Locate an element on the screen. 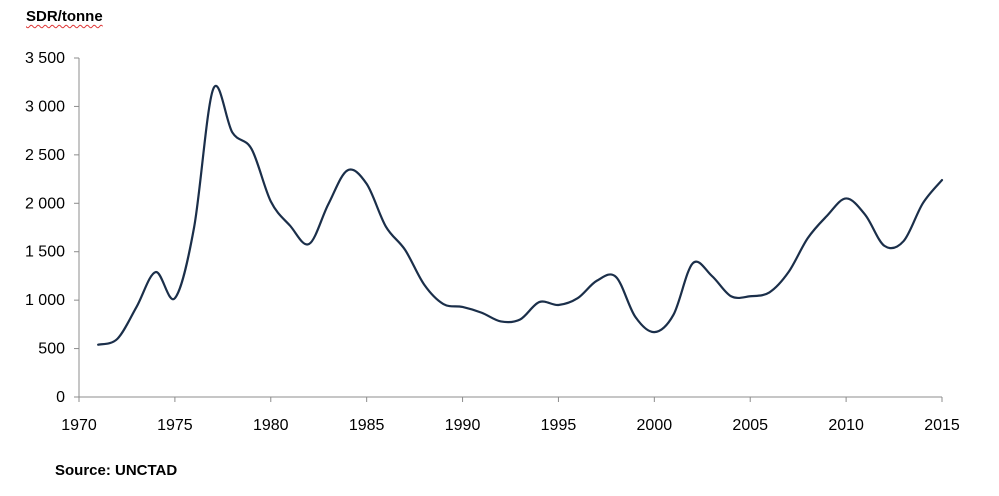  y-tick-label: 3 000 is located at coordinates (45, 106).